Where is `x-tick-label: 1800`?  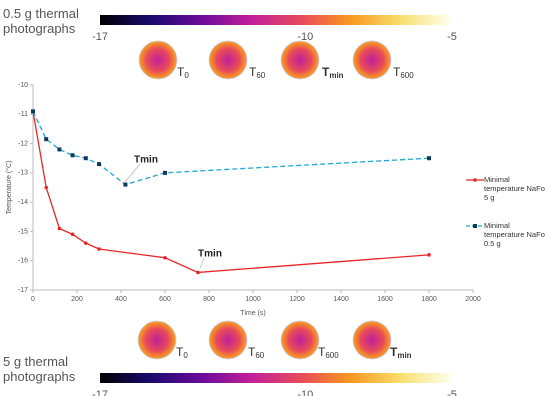
x-tick-label: 1800 is located at coordinates (429, 299).